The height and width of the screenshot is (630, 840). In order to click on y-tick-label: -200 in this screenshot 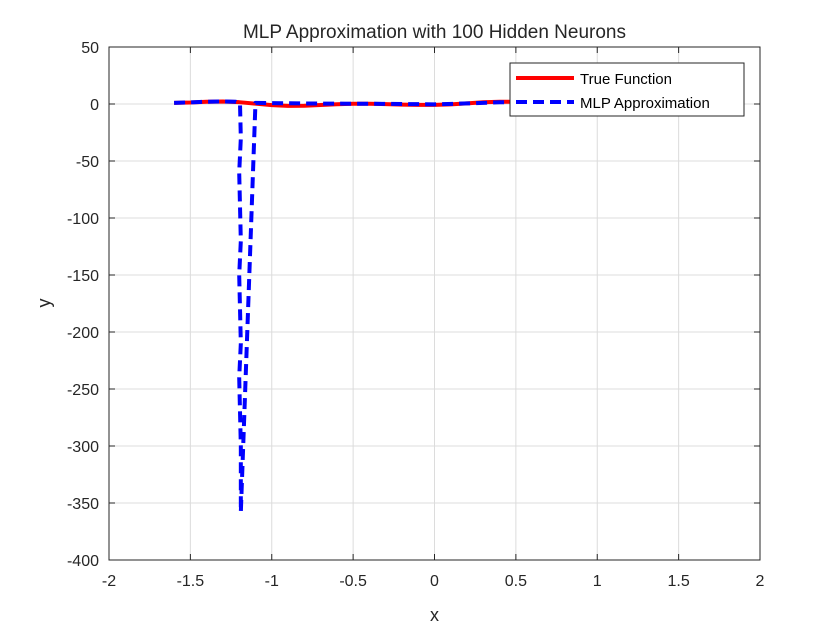, I will do `click(83, 333)`.